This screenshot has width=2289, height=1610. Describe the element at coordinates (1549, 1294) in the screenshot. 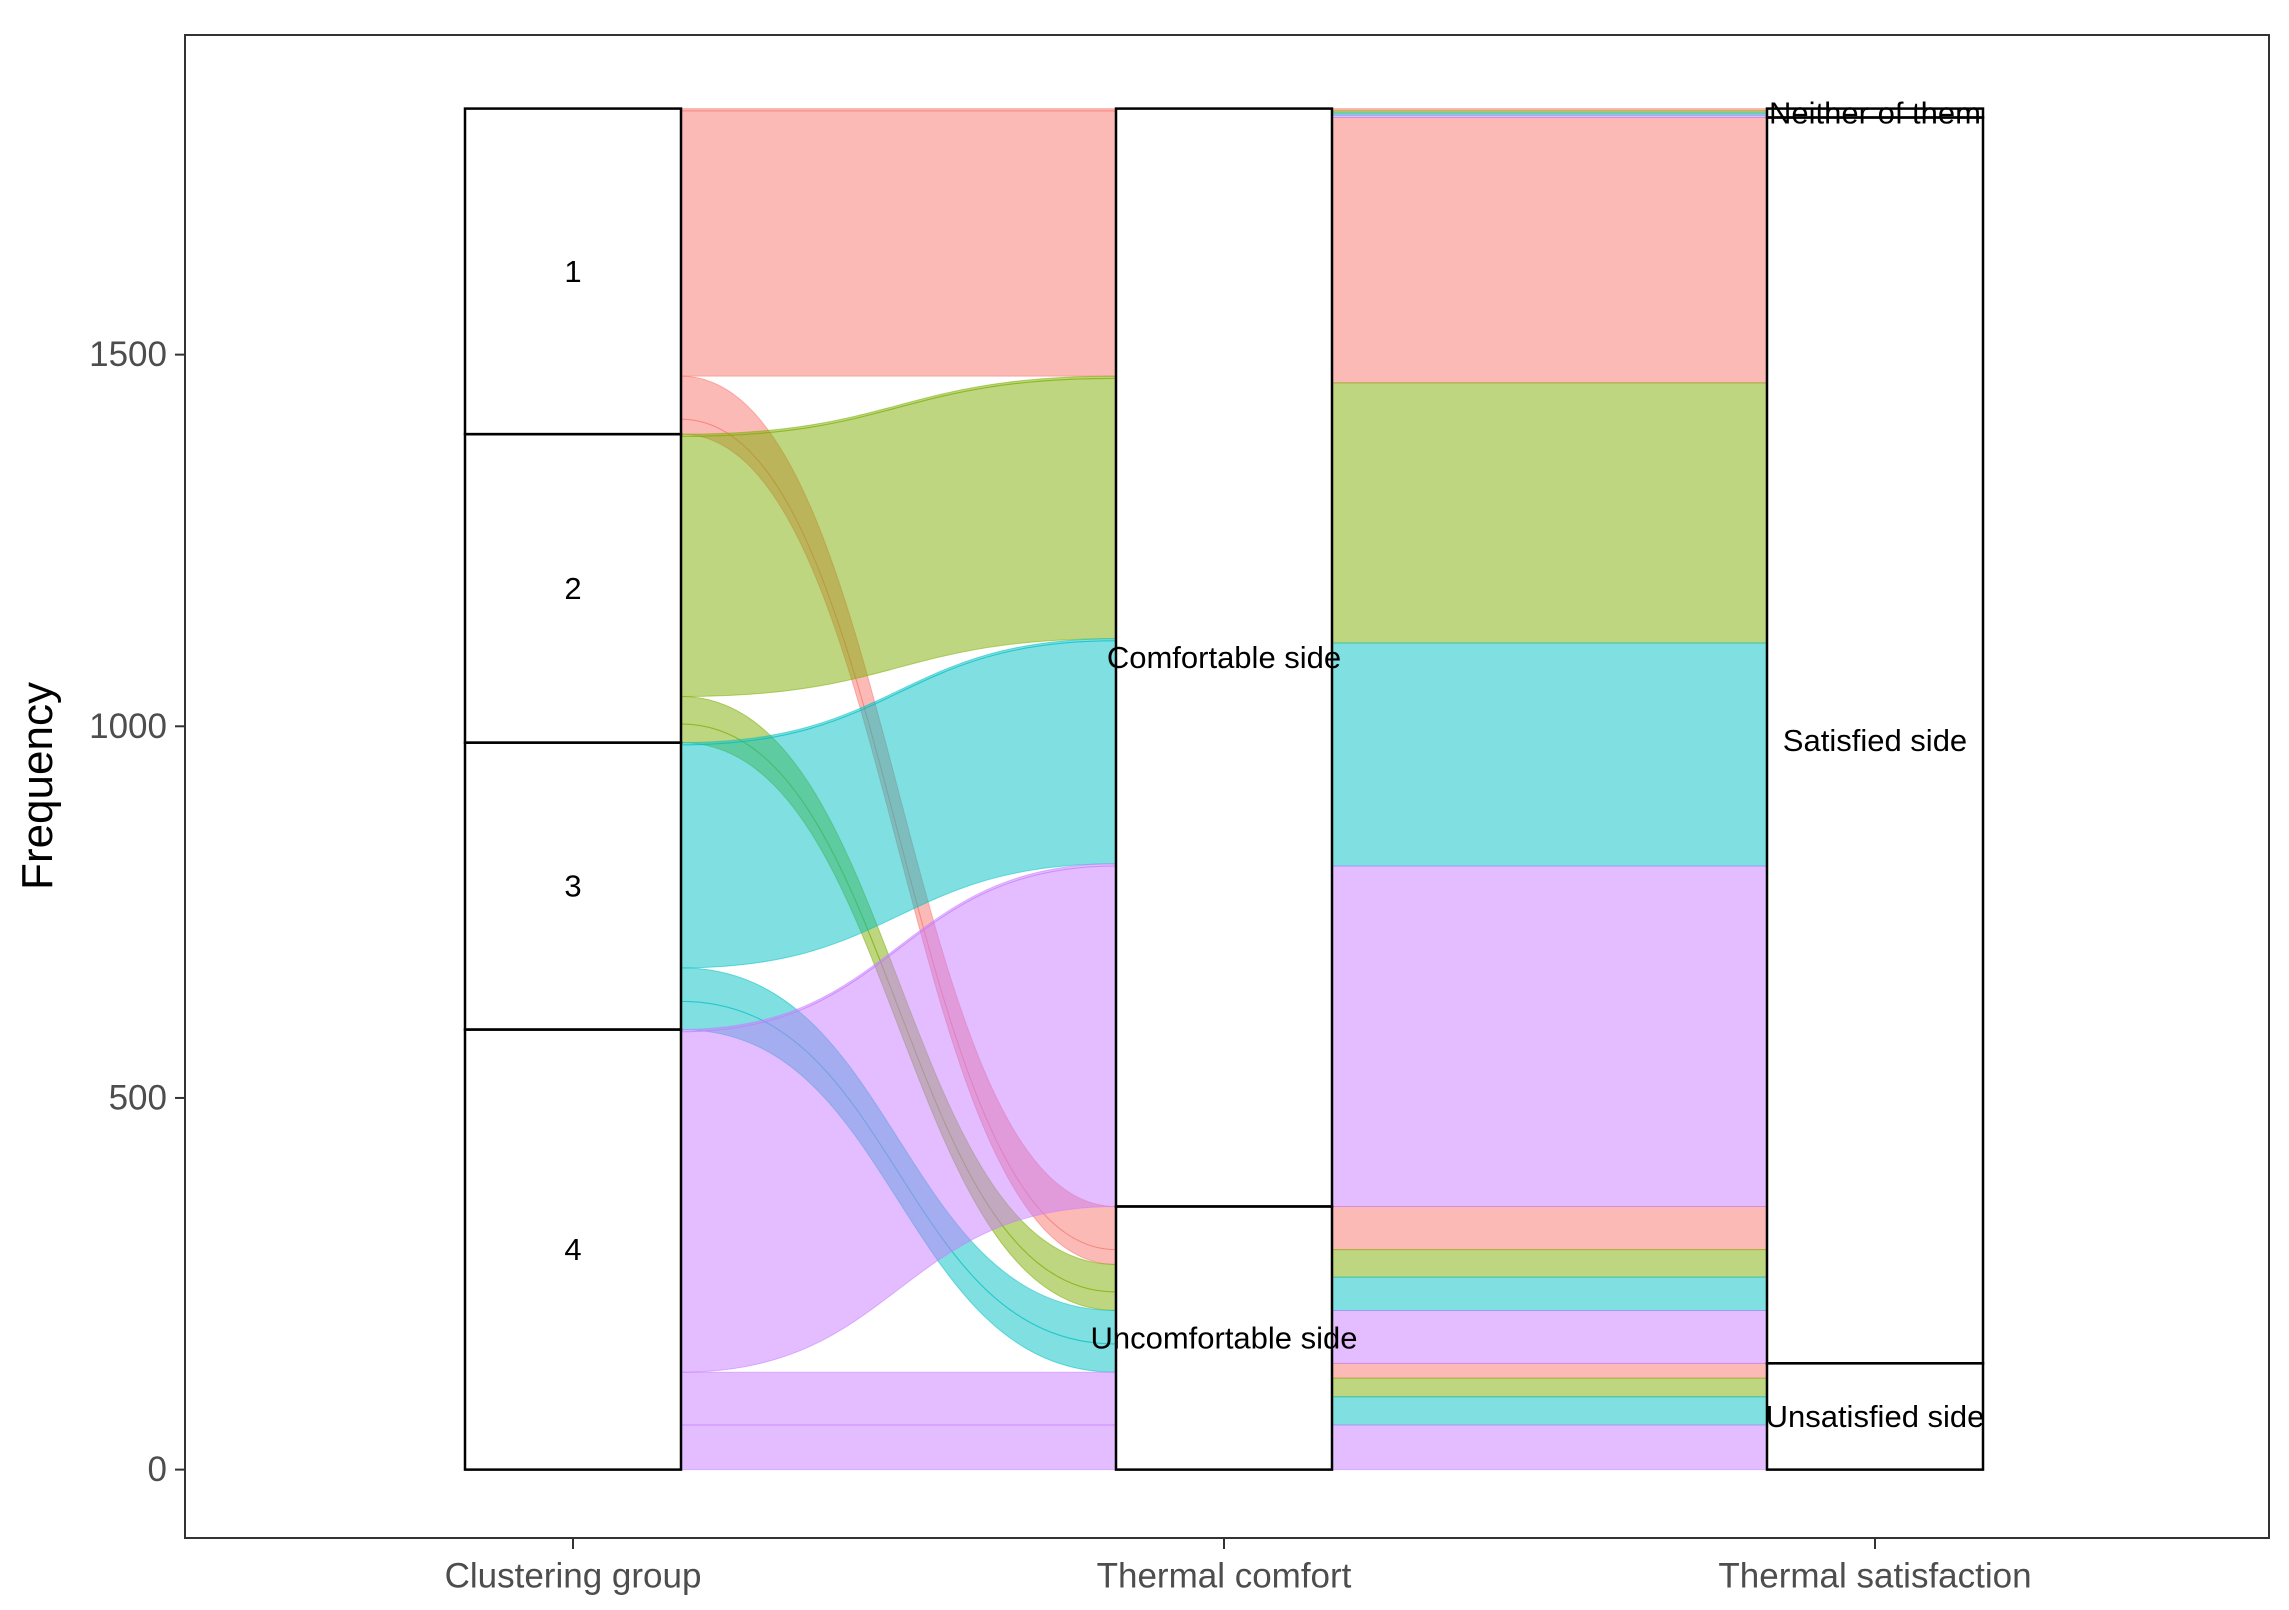

I see `flow-comfort-satisfaction-g3-uncomfortable-side-satisfied-side` at that location.